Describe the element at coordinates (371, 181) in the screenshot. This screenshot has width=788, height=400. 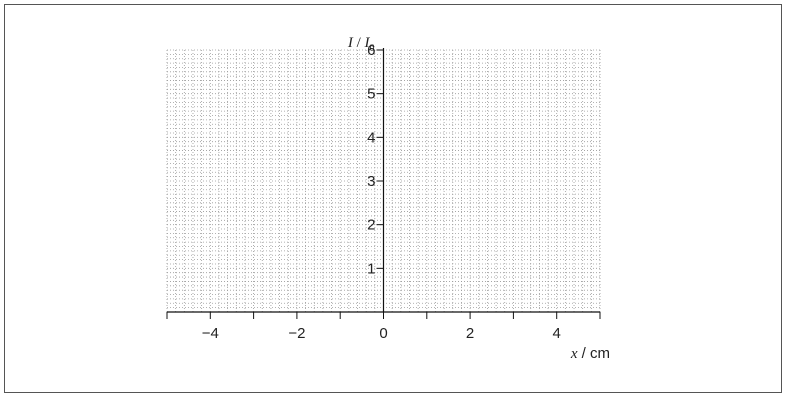
I see `y-tick-label: 3` at that location.